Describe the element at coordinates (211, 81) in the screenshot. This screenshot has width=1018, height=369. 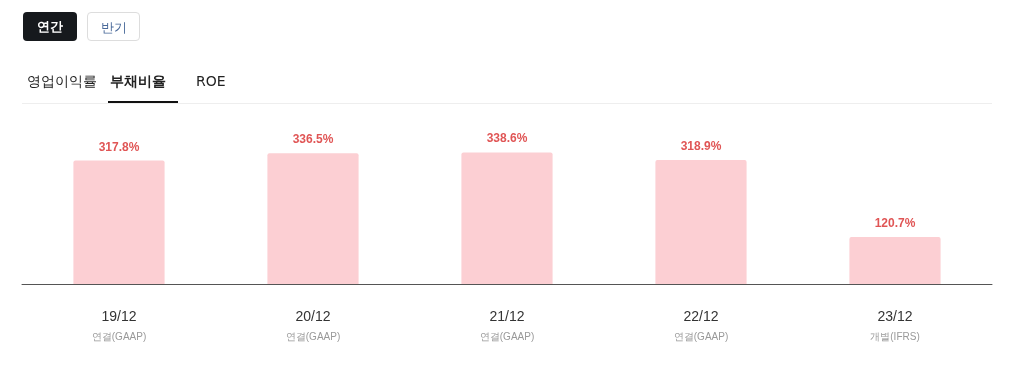
I see `text: ROE` at that location.